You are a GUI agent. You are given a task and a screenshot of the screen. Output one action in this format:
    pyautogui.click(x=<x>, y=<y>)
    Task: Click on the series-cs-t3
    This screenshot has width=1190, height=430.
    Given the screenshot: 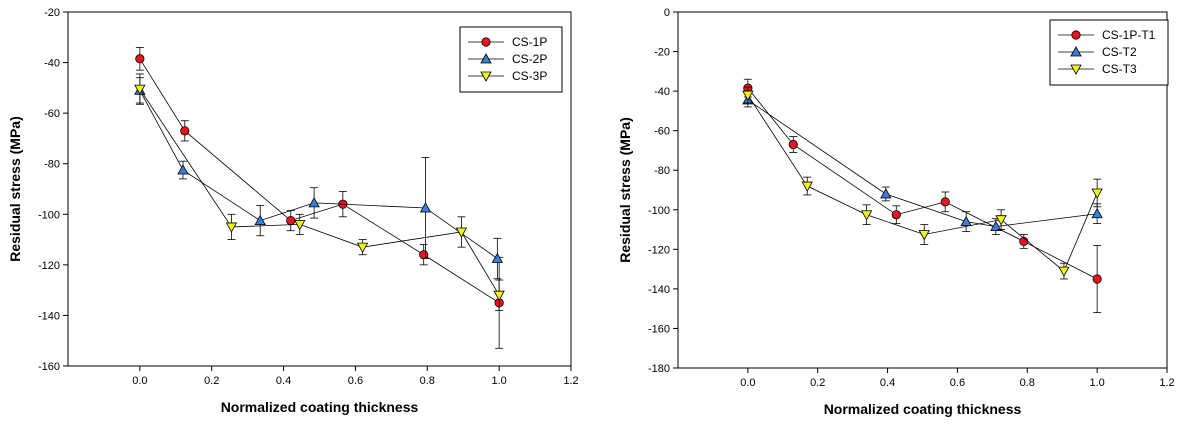 What is the action you would take?
    pyautogui.click(x=922, y=183)
    